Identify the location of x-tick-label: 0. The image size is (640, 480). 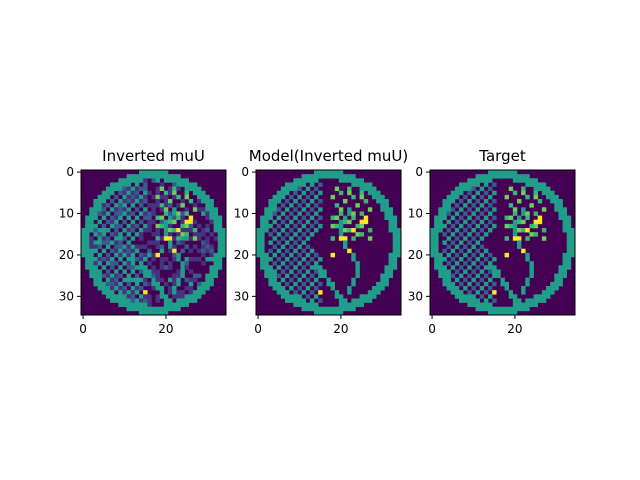
(432, 329).